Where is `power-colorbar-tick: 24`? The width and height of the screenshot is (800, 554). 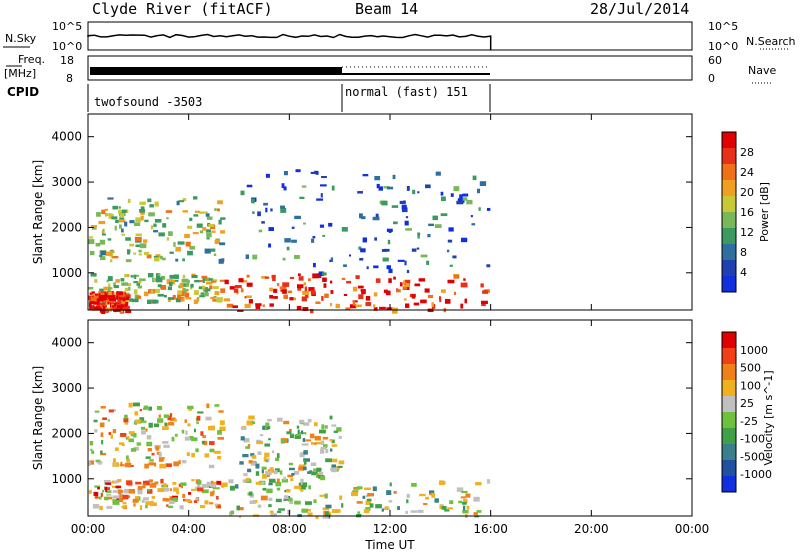 power-colorbar-tick: 24 is located at coordinates (747, 172).